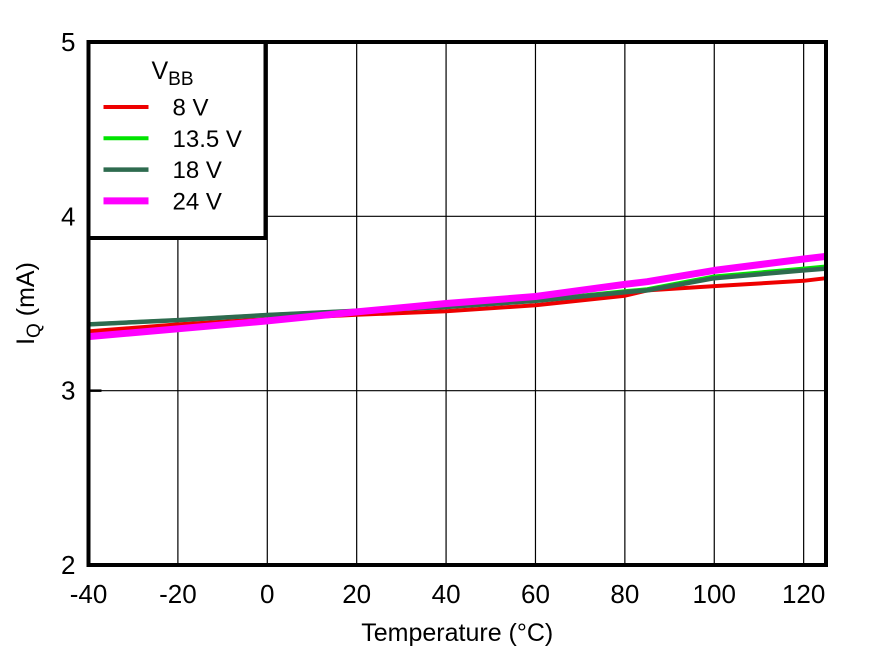 The width and height of the screenshot is (874, 657). I want to click on y-tick-label: 3, so click(68, 391).